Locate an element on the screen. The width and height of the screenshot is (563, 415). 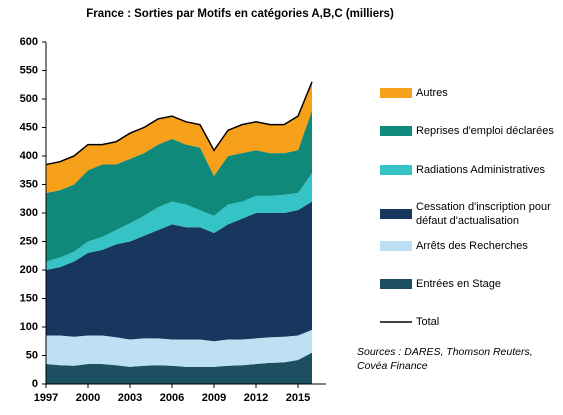
y-tick-label: 0 is located at coordinates (35, 384).